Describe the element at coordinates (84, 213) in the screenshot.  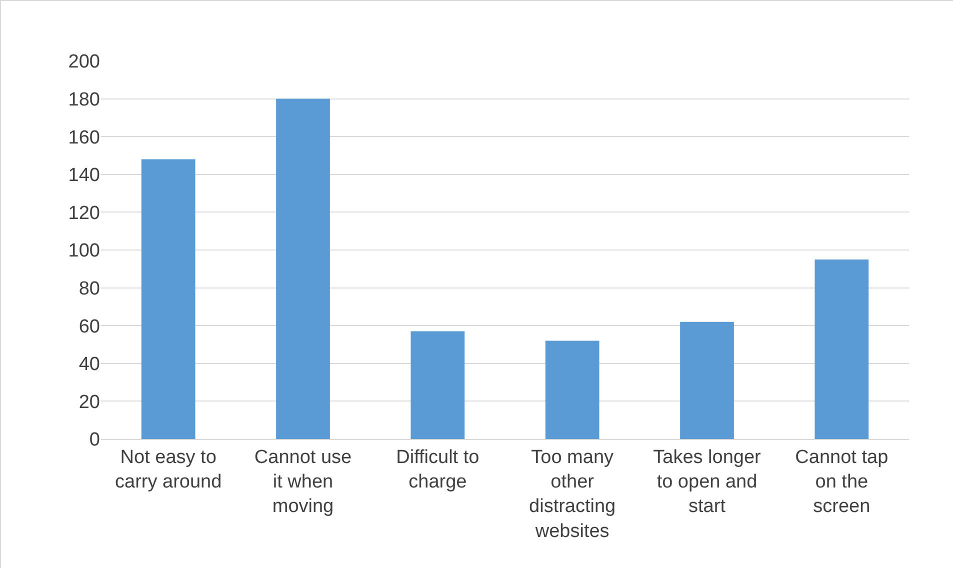
I see `y-tick-label: 120` at that location.